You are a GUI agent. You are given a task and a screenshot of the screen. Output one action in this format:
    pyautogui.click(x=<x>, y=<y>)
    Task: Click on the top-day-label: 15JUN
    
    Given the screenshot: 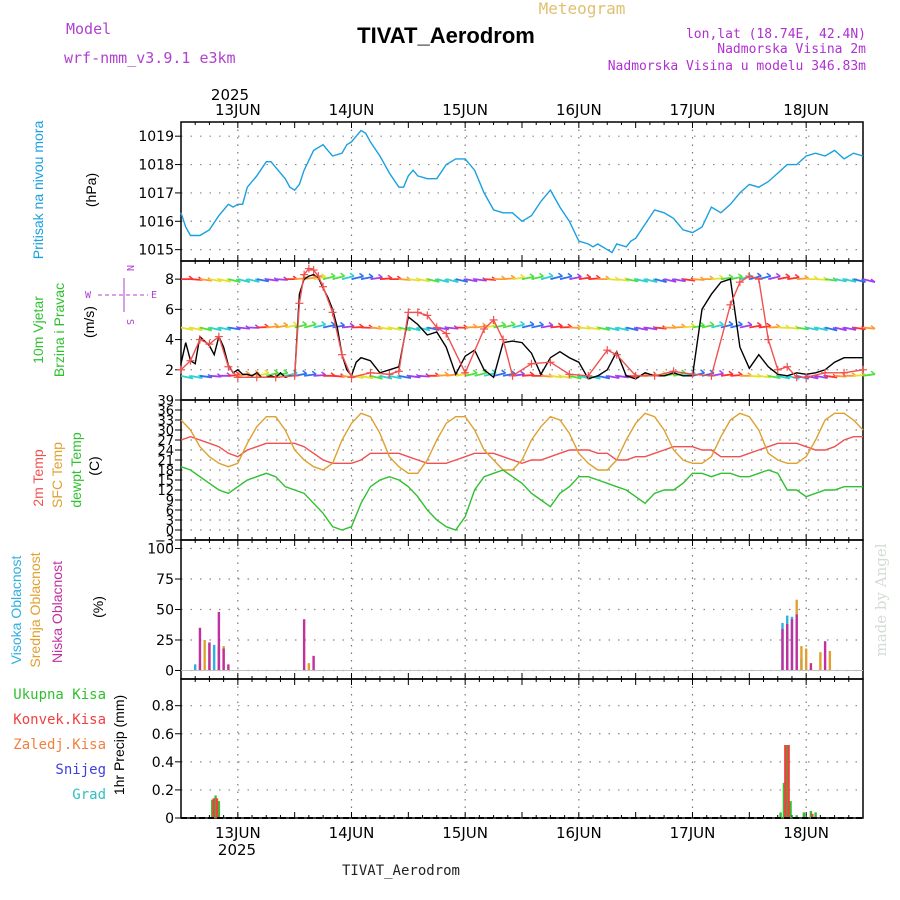 What is the action you would take?
    pyautogui.click(x=465, y=110)
    